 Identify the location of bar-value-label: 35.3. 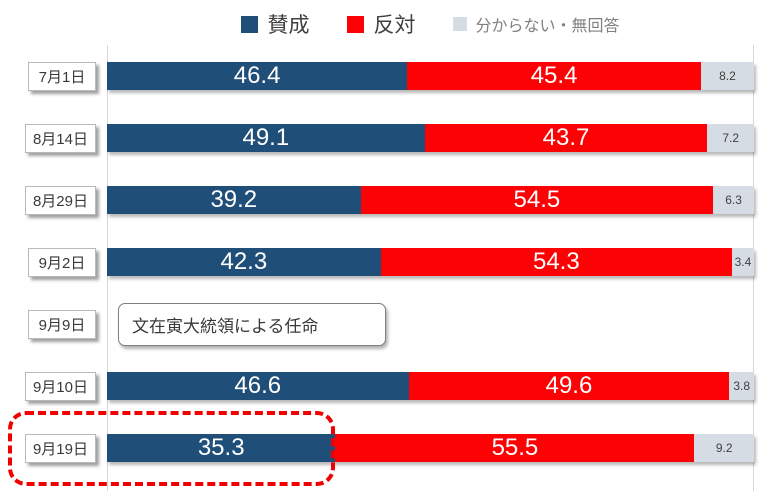
(221, 447).